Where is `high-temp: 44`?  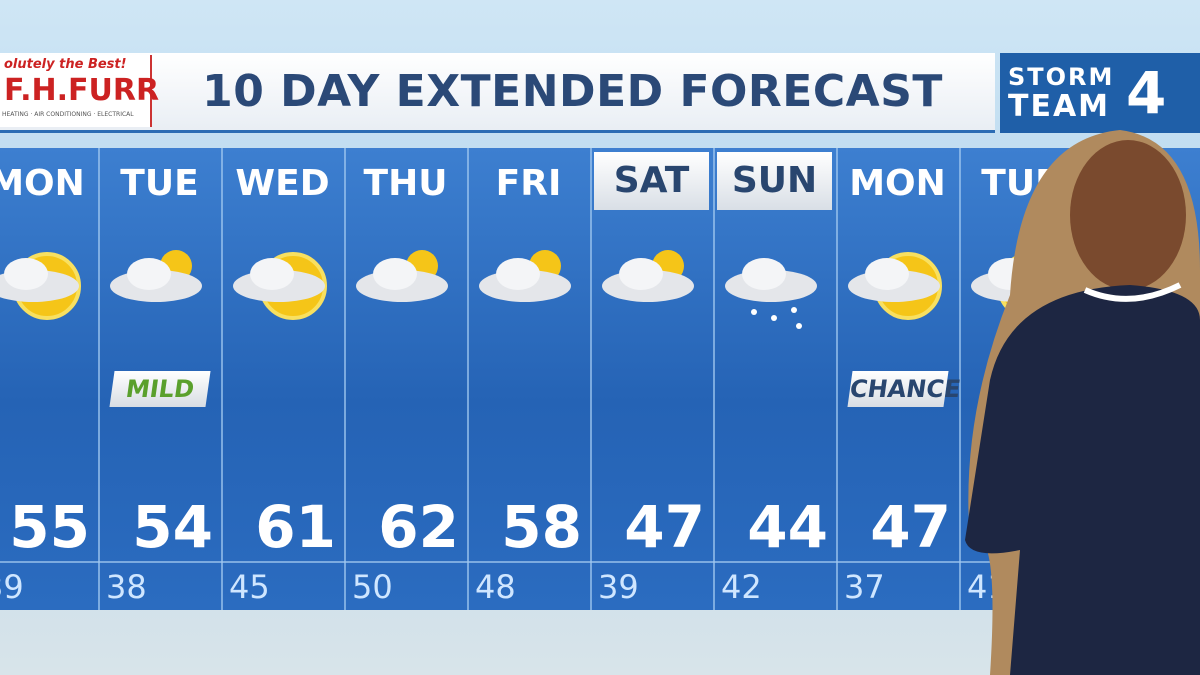
high-temp: 44 is located at coordinates (787, 527).